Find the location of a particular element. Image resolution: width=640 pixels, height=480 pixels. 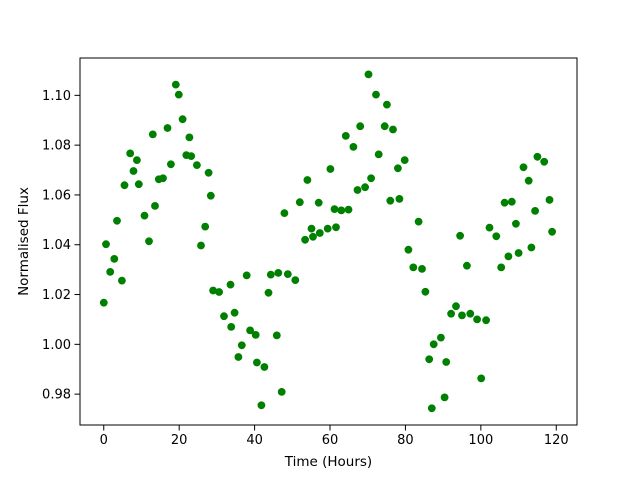

y-axis-ticks: 0.98 1.00 1.02 1.04 1.06 1.08 1.10 is located at coordinates (61, 246).